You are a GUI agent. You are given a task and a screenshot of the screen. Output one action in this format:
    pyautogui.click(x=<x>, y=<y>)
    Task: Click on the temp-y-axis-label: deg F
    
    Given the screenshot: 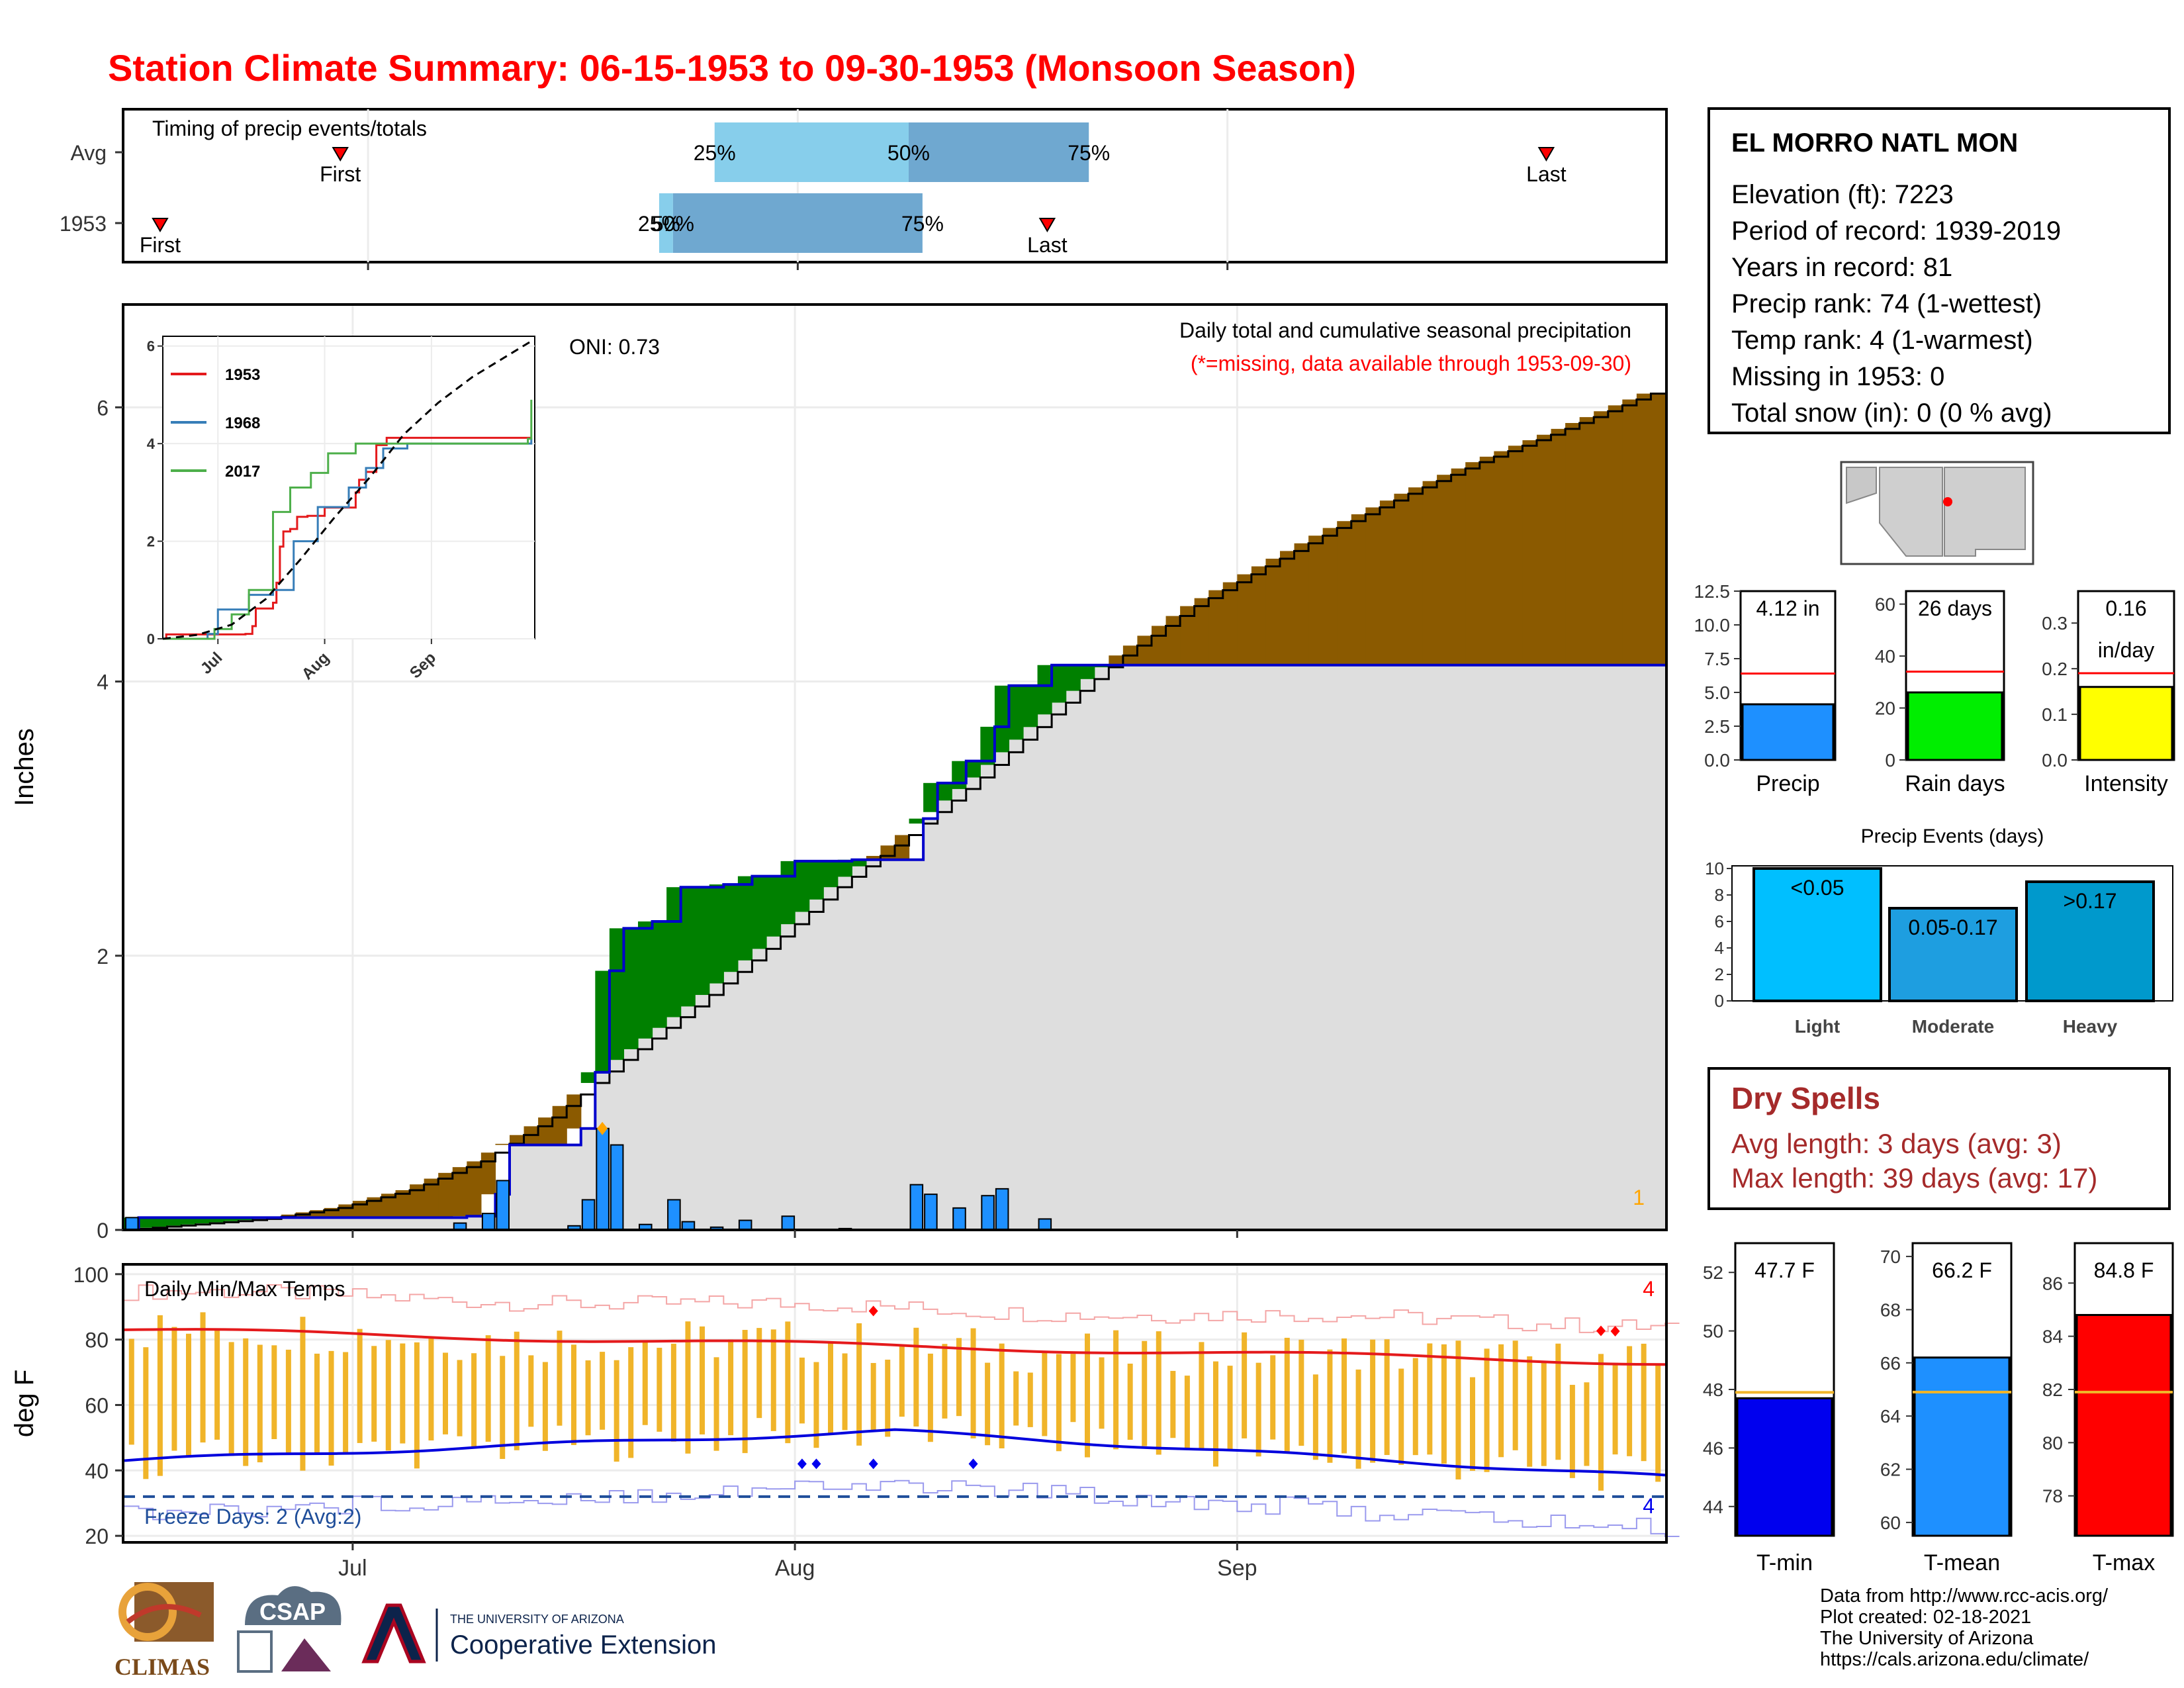 What is the action you would take?
    pyautogui.click(x=24, y=1403)
    